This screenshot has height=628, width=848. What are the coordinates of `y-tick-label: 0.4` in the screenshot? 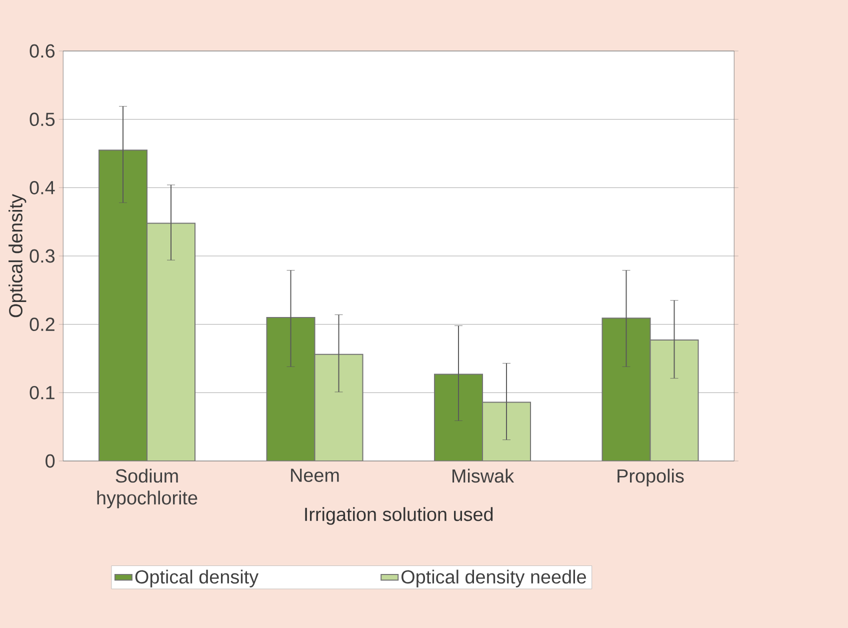 It's located at (42, 187).